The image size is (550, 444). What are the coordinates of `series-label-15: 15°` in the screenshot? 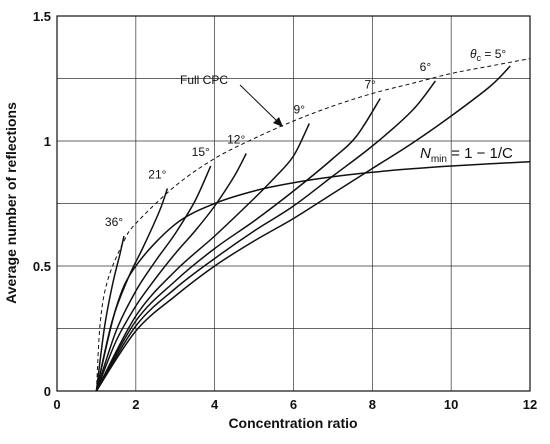 It's located at (201, 152).